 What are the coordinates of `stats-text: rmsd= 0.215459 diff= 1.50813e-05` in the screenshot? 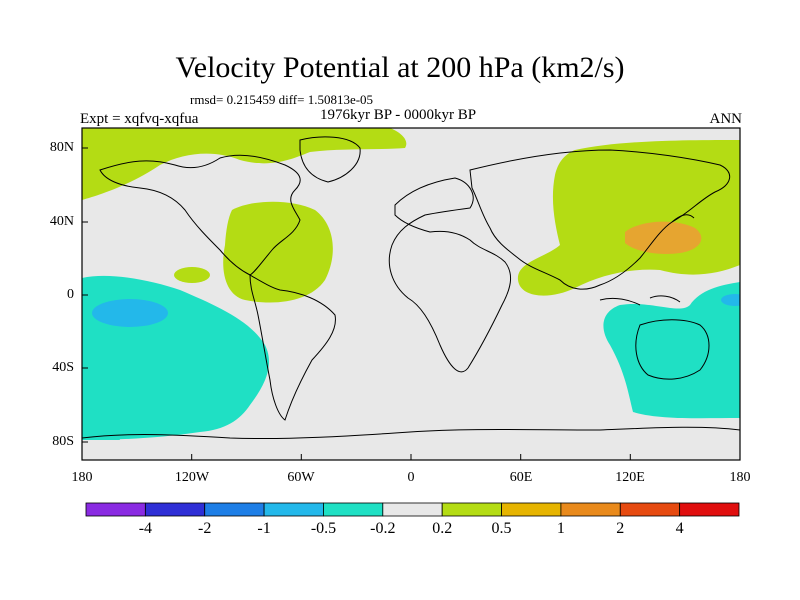 It's located at (282, 99).